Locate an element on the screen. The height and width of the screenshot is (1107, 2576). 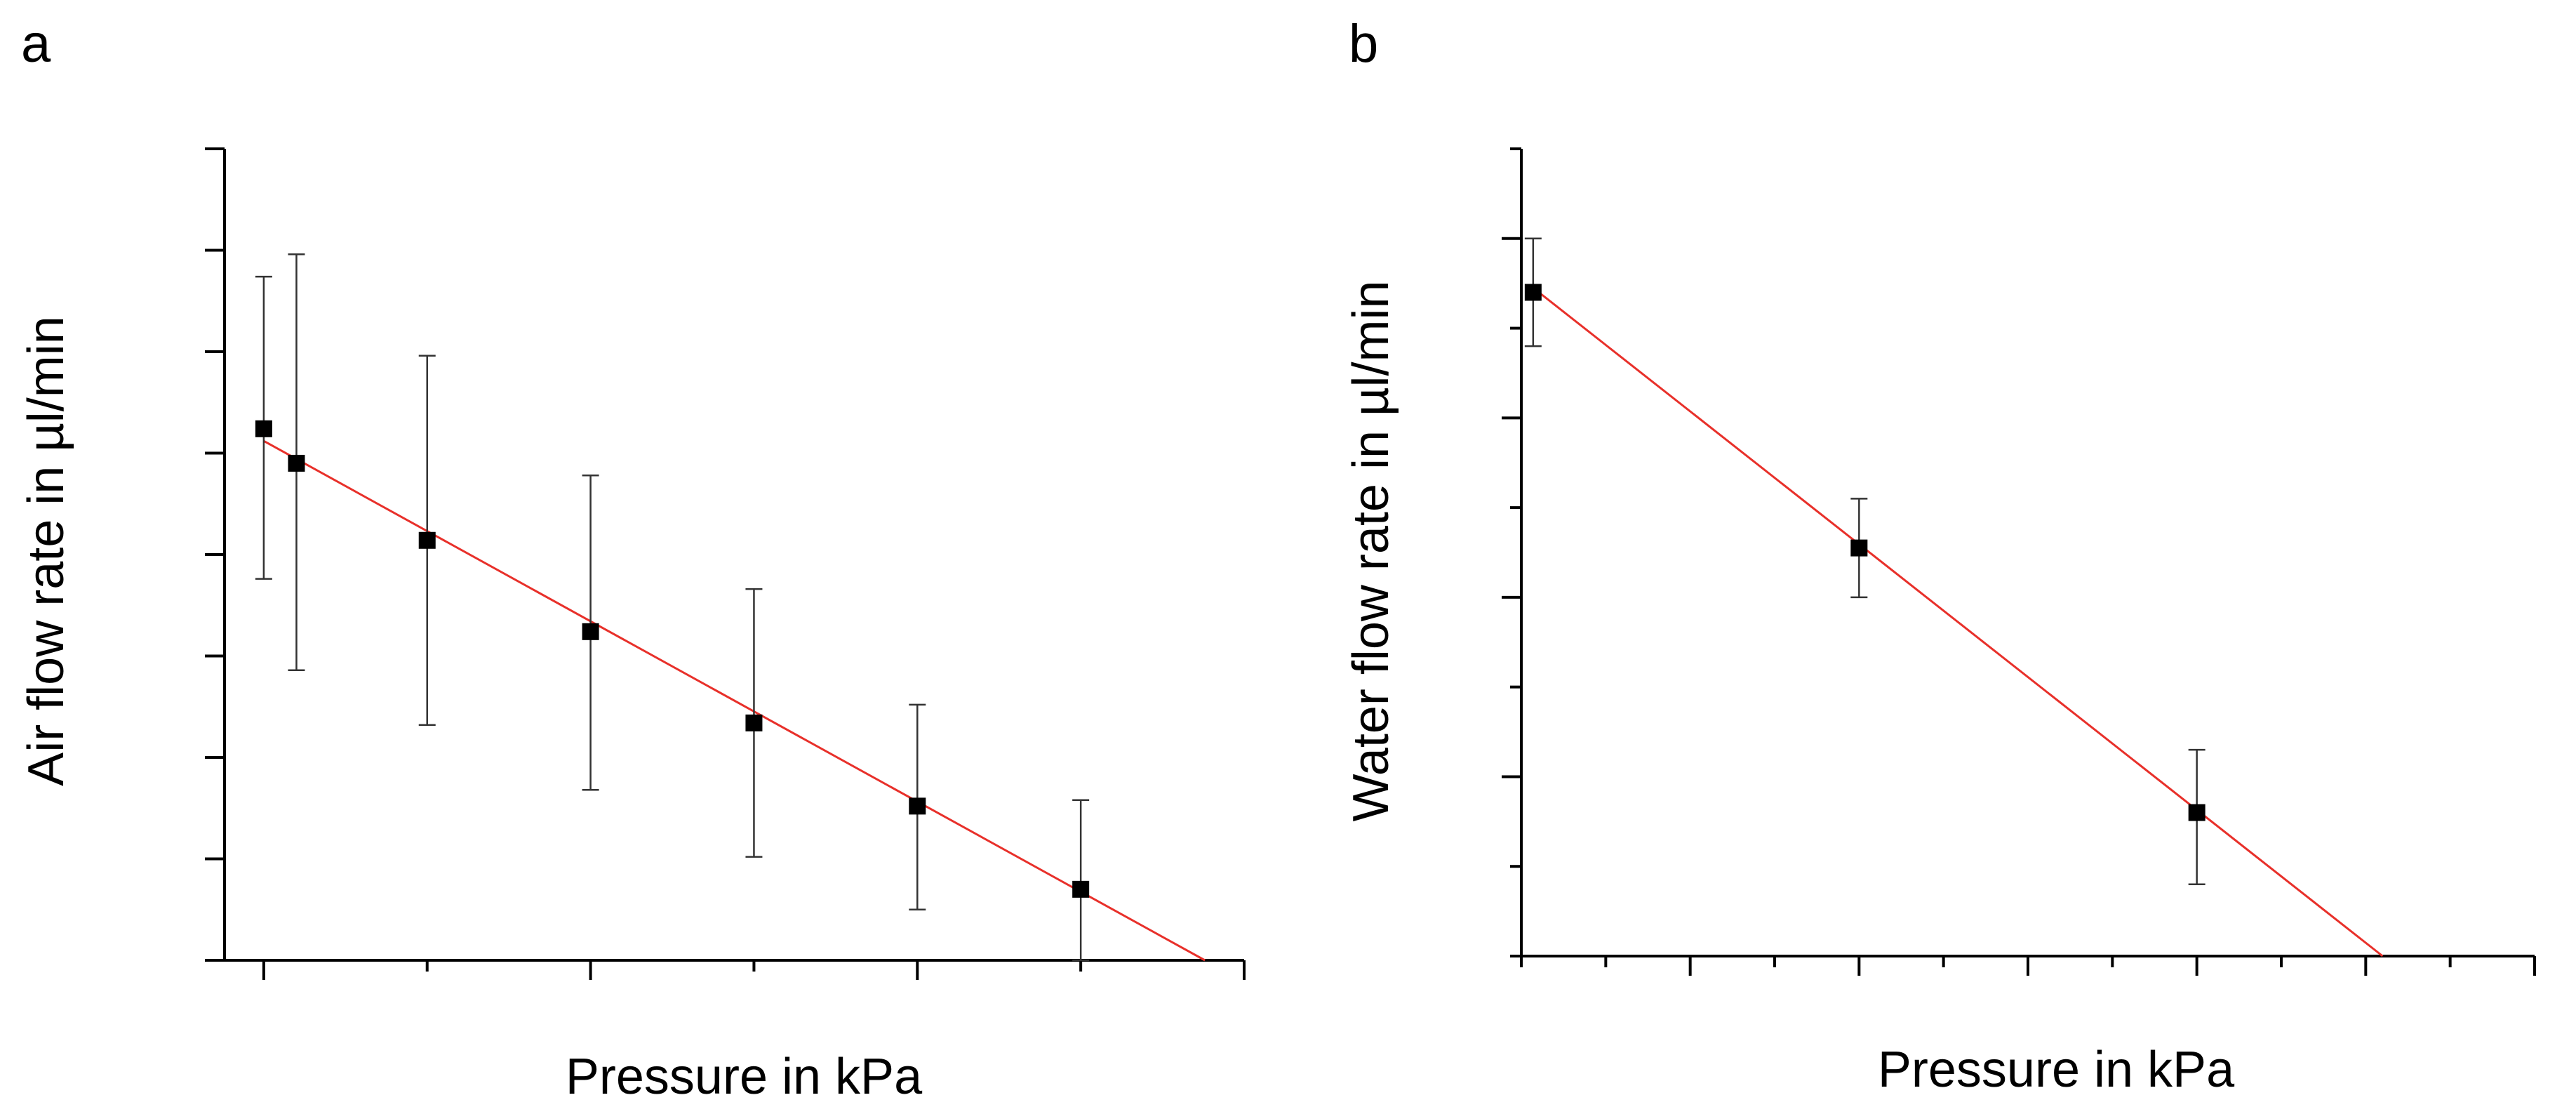
panel-a-x-axis-label: Pressure in kPa is located at coordinates (745, 1077).